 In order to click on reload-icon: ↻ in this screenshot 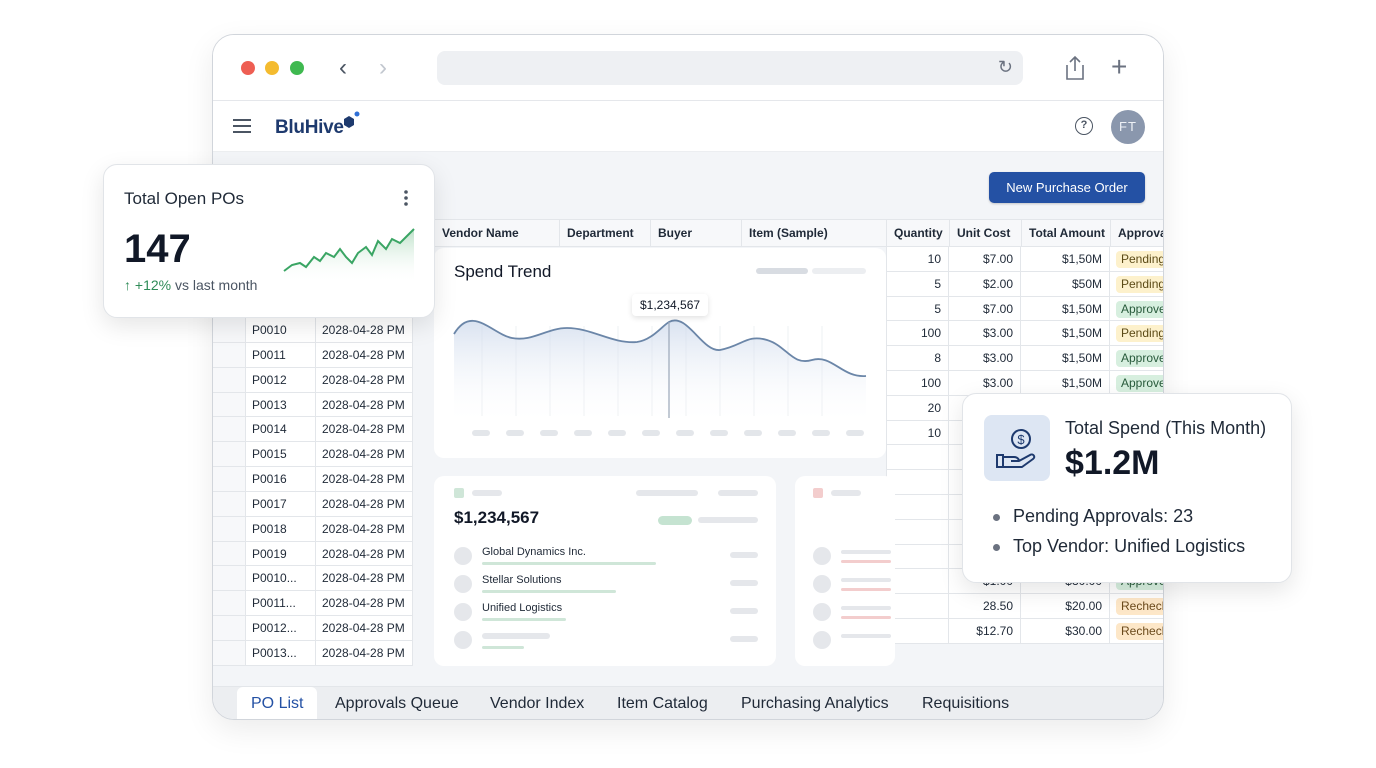, I will do `click(1005, 67)`.